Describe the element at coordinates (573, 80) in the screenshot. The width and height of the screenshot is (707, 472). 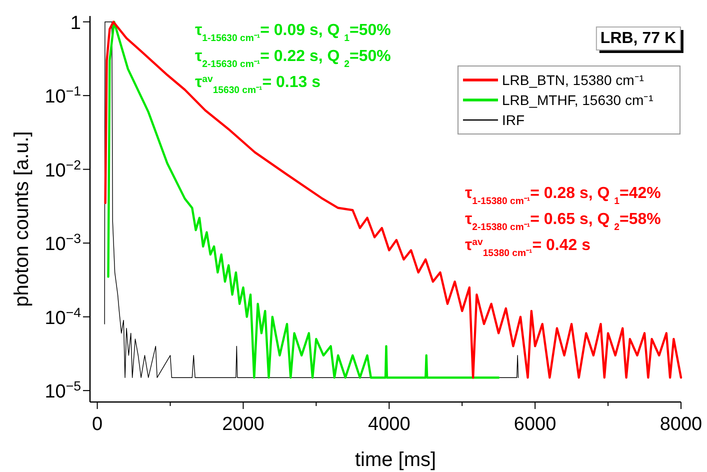
I see `legend-label: LRB_BTN, 15380 cm⁻¹` at that location.